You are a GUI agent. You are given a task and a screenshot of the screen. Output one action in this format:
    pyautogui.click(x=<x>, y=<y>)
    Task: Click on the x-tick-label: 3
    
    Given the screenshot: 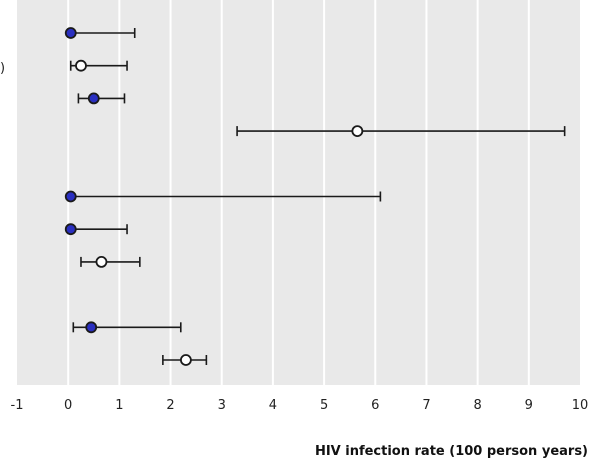 What is the action you would take?
    pyautogui.click(x=222, y=405)
    